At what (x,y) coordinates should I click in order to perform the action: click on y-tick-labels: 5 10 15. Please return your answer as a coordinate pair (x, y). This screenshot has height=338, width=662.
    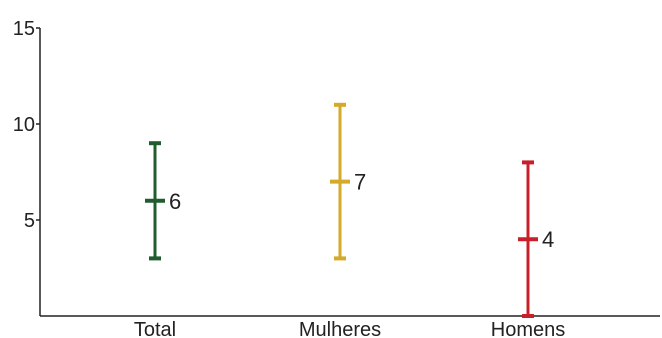
    Looking at the image, I should click on (26, 125).